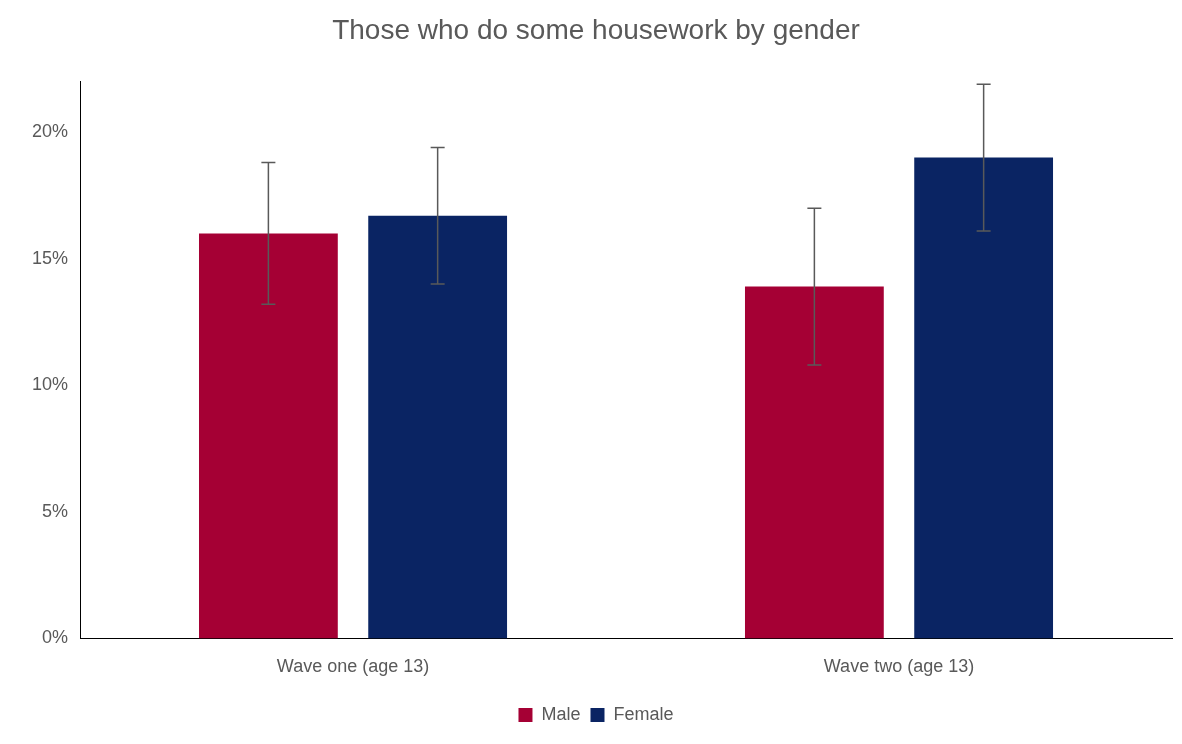  What do you see at coordinates (55, 510) in the screenshot?
I see `y-tick-label: 5%` at bounding box center [55, 510].